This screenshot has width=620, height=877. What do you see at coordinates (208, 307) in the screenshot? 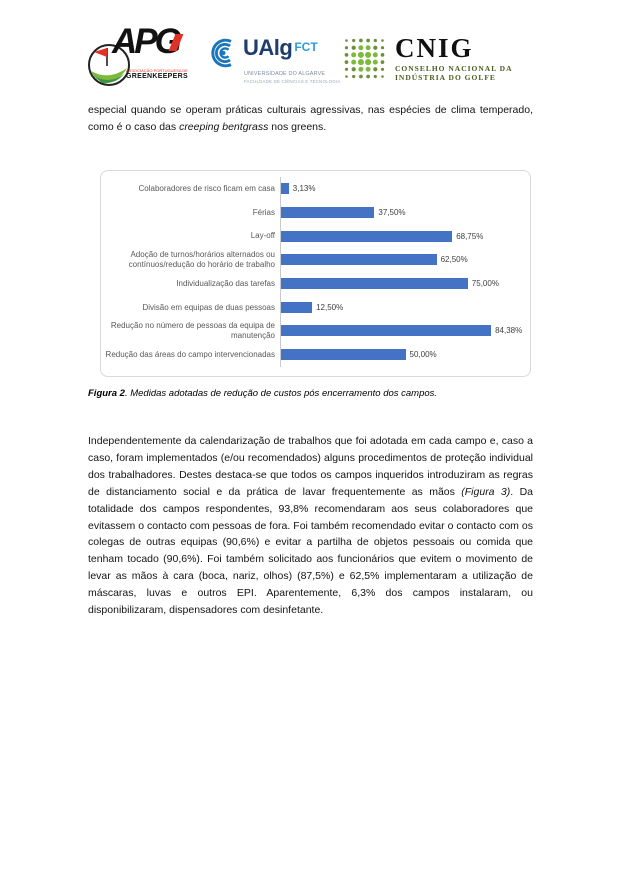
I see `chart-category-label: Divisão em equipas de duas pessoas` at bounding box center [208, 307].